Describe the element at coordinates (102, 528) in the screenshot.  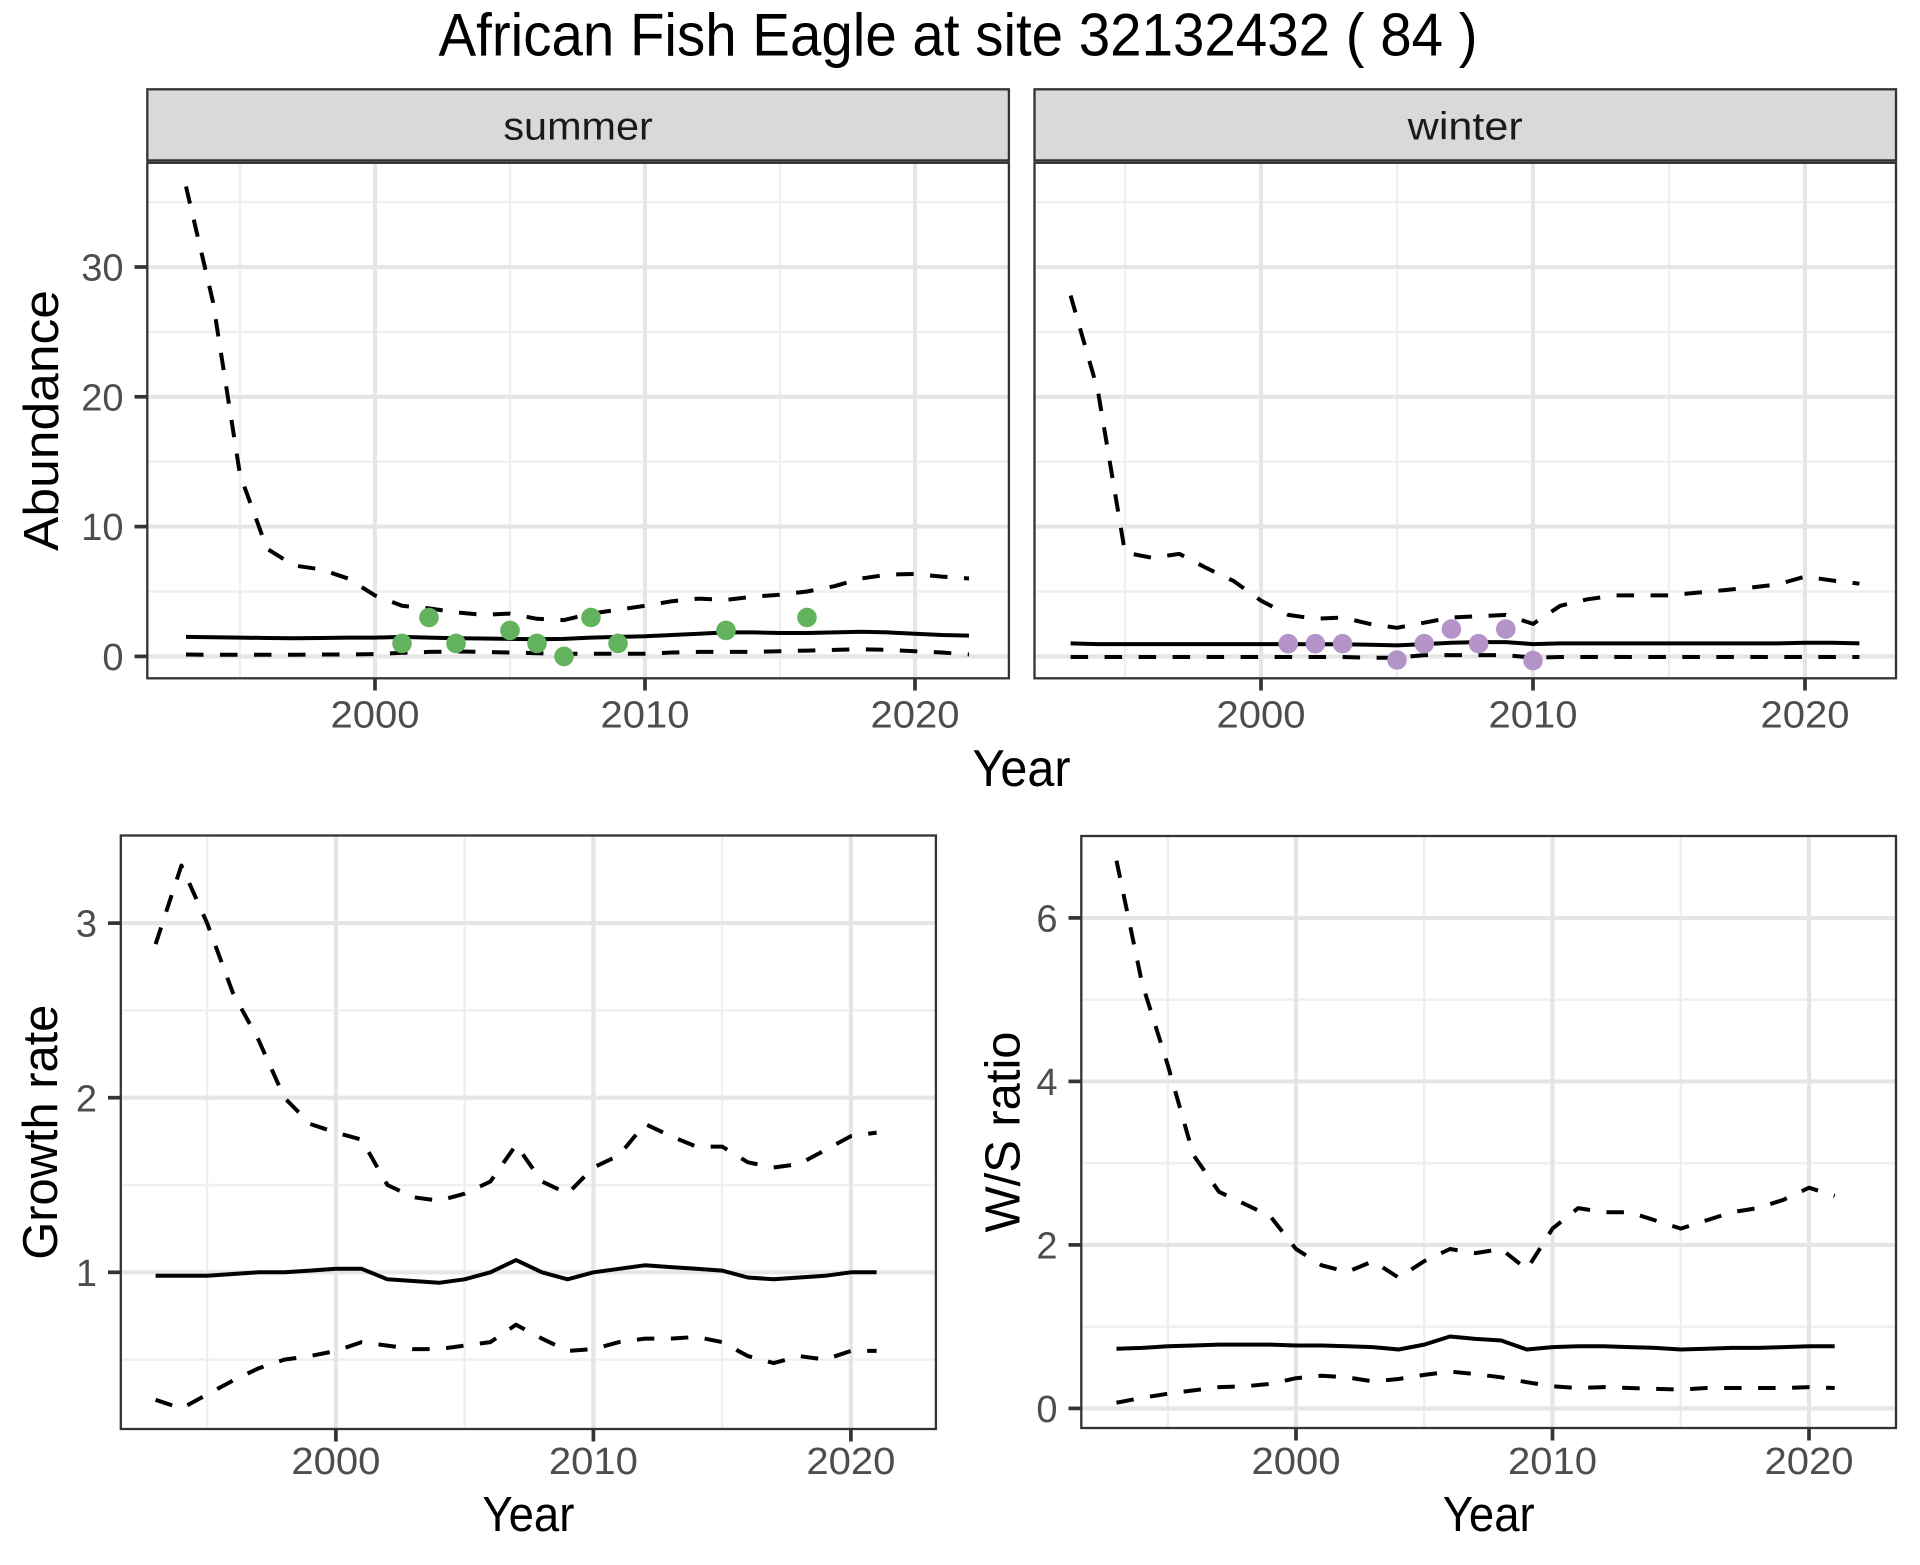
I see `svg-text: 10` at that location.